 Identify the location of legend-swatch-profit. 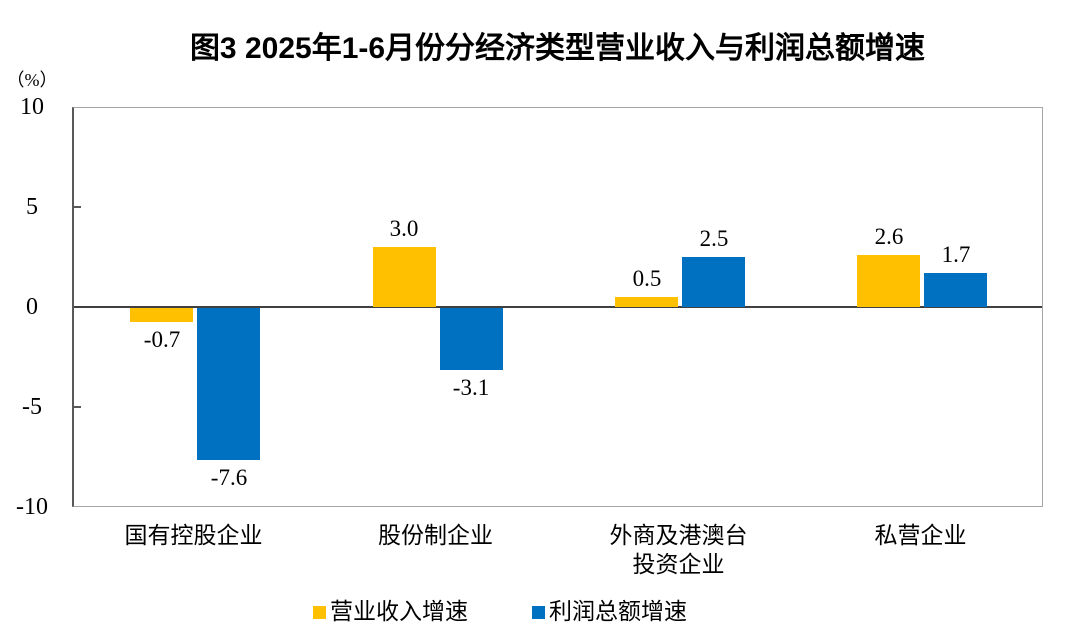
(538, 612).